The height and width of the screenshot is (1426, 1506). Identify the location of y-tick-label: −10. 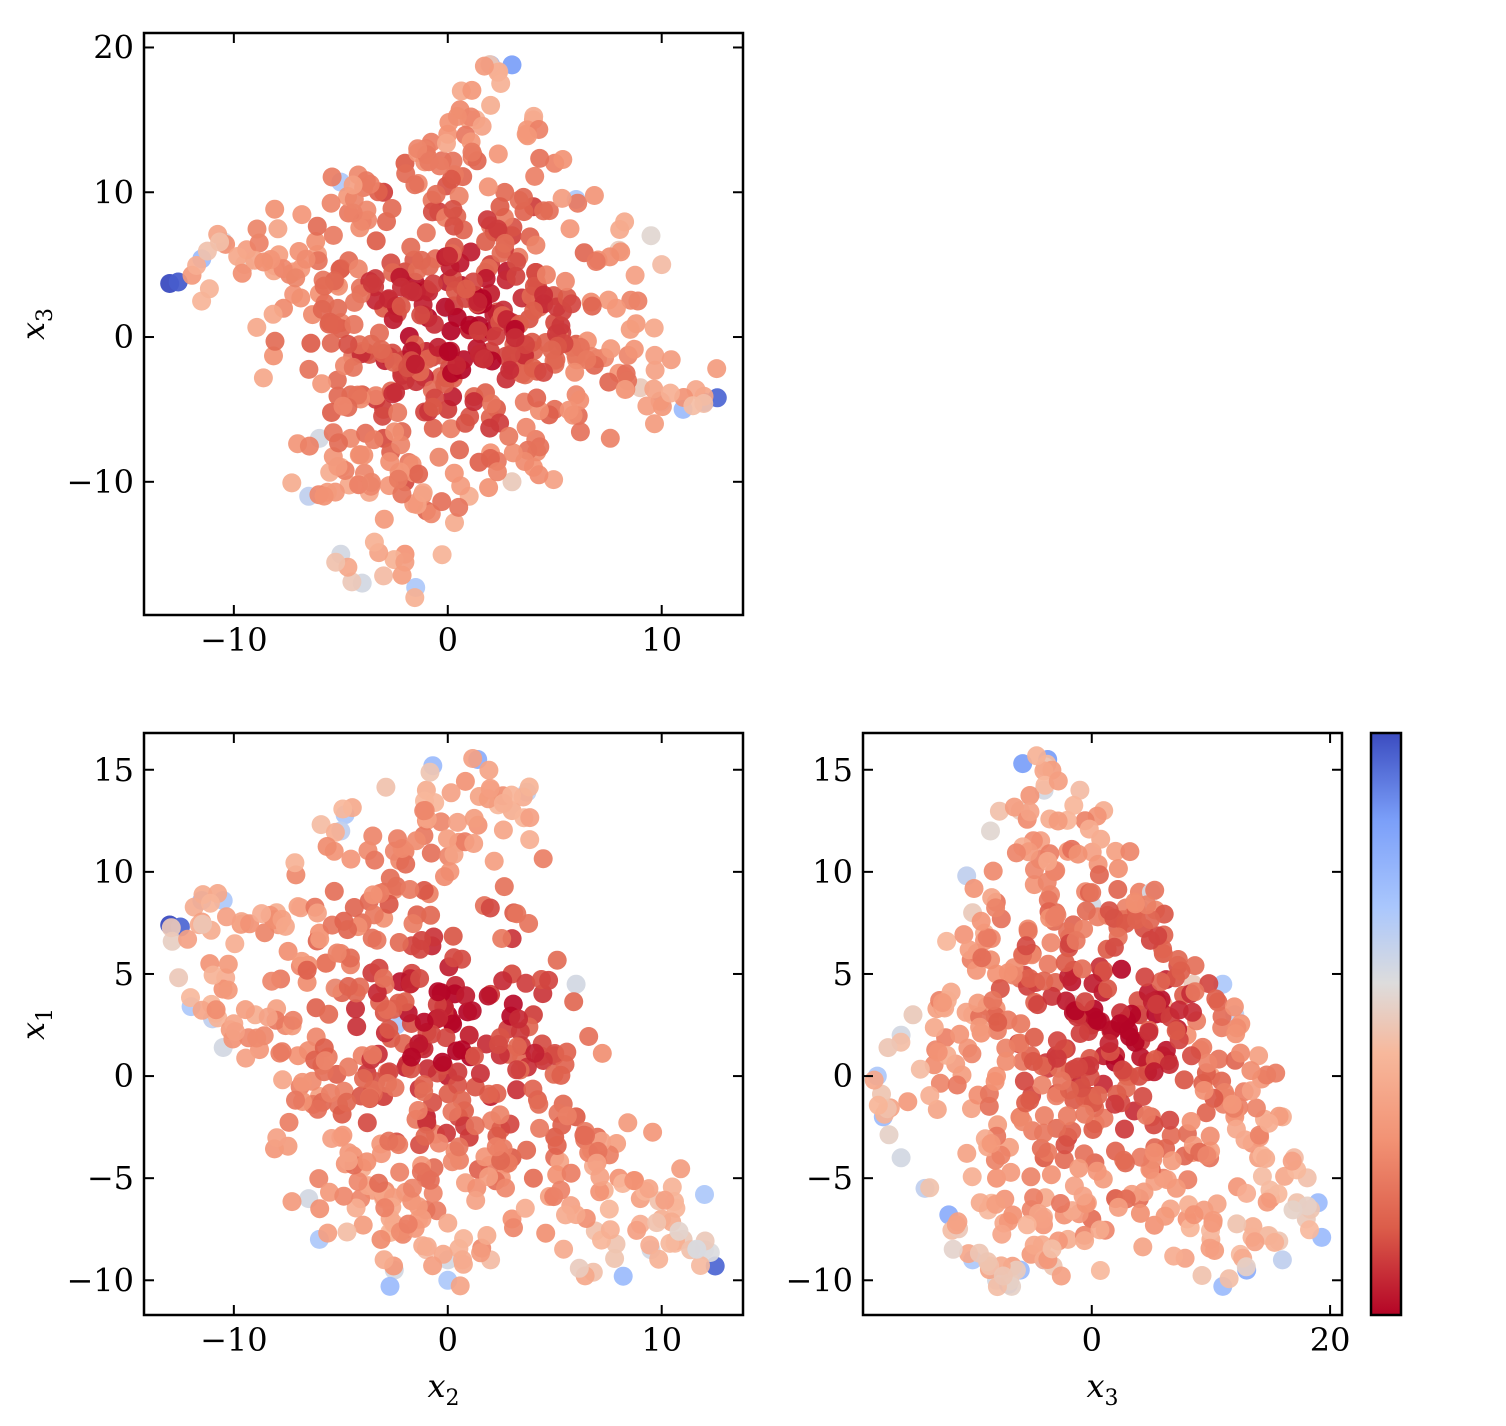
(100, 1280).